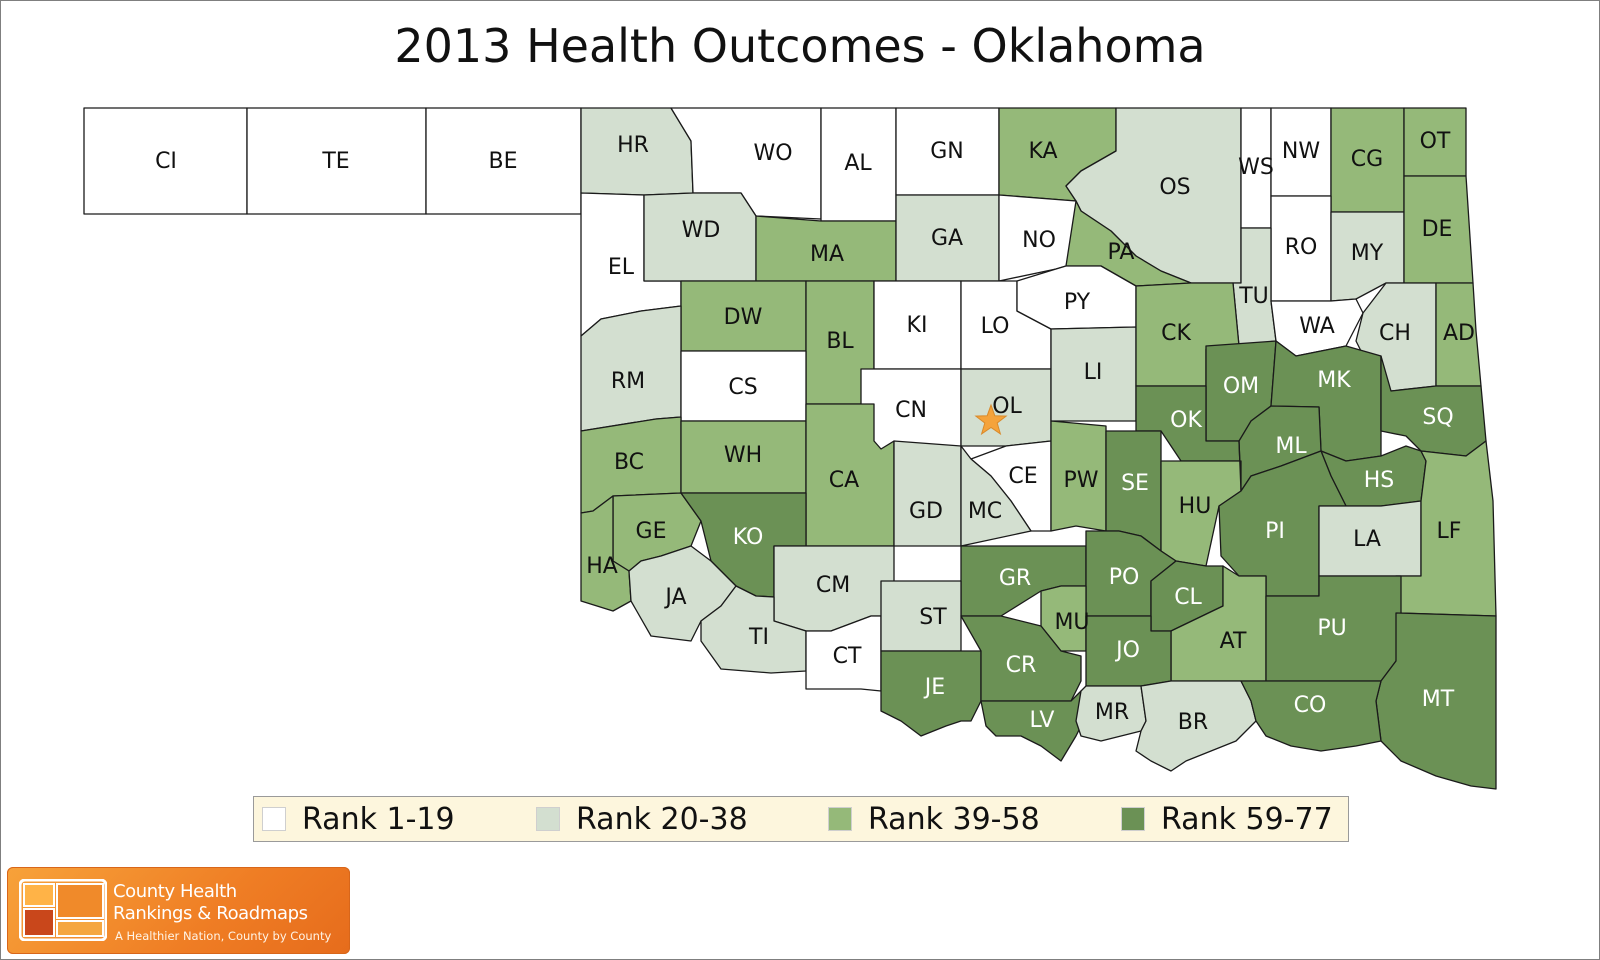 This screenshot has height=960, width=1600. Describe the element at coordinates (1015, 578) in the screenshot. I see `county-label-gr: GR` at that location.